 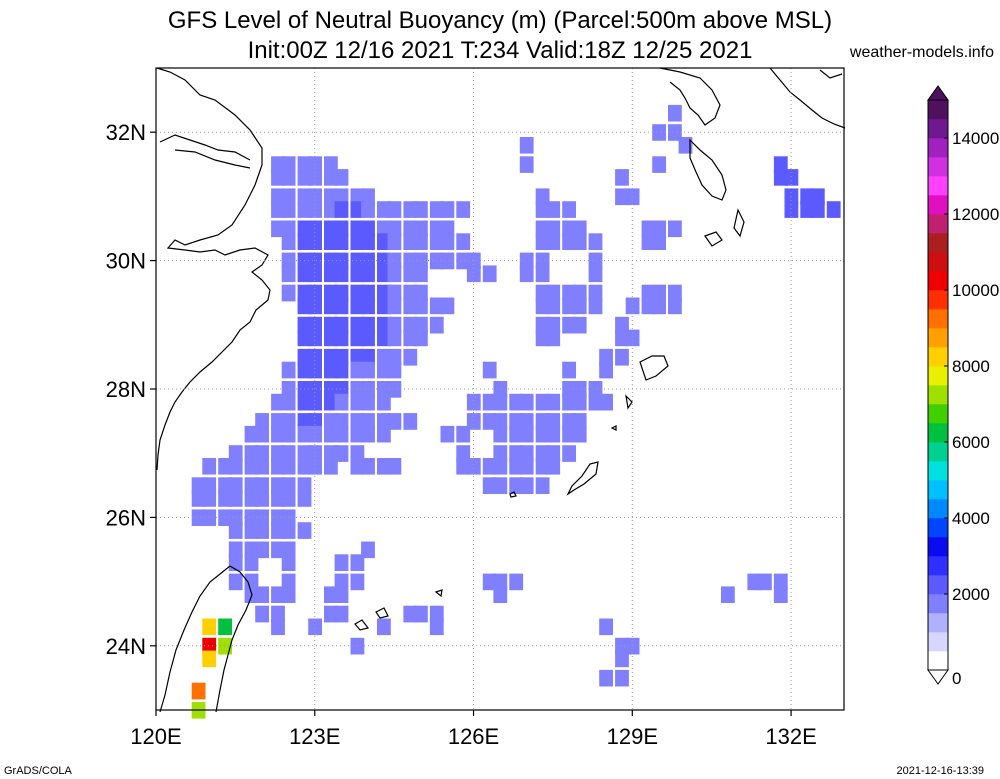 What do you see at coordinates (790, 736) in the screenshot?
I see `x-tick-label: 132E` at bounding box center [790, 736].